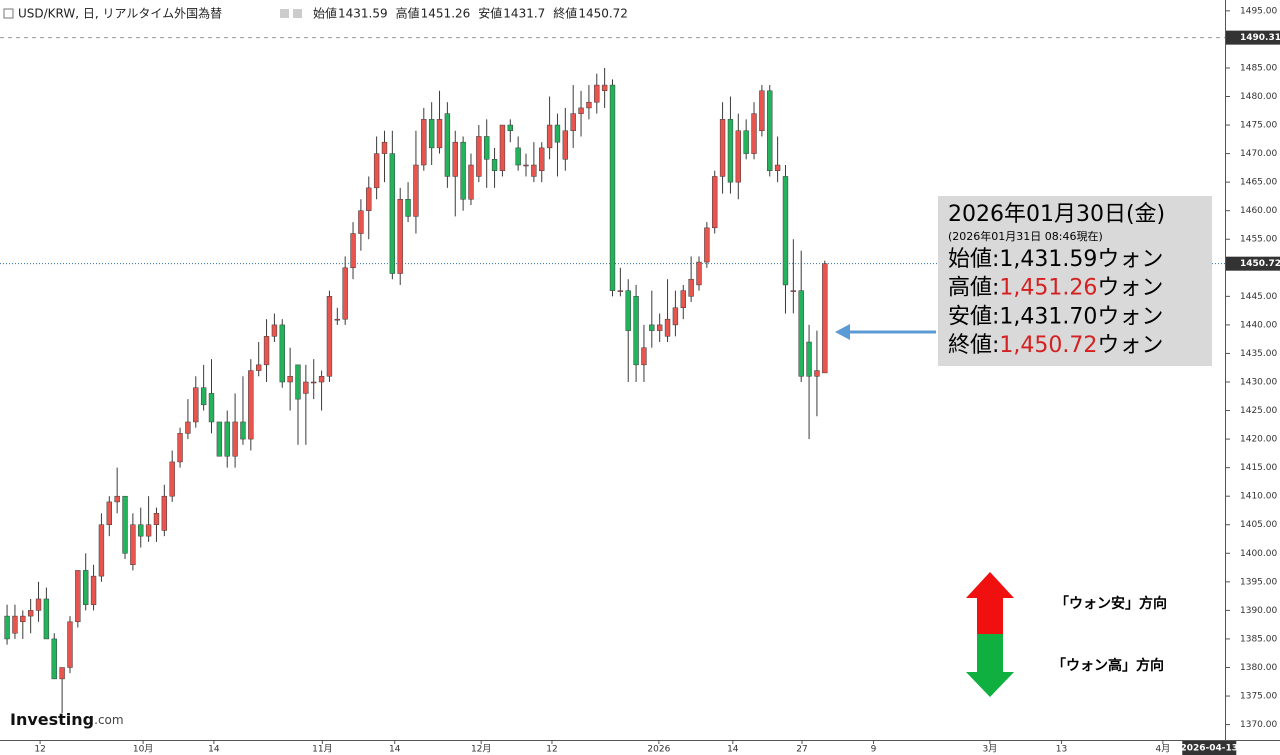 The width and height of the screenshot is (1280, 755). I want to click on info-asof: (2026年01月31日 08:46現在), so click(1025, 236).